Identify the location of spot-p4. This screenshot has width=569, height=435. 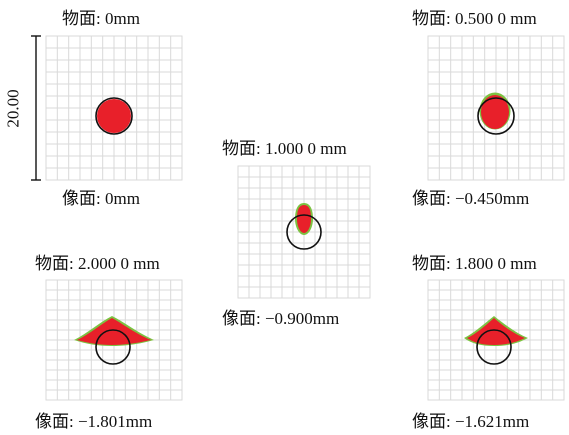
(114, 331).